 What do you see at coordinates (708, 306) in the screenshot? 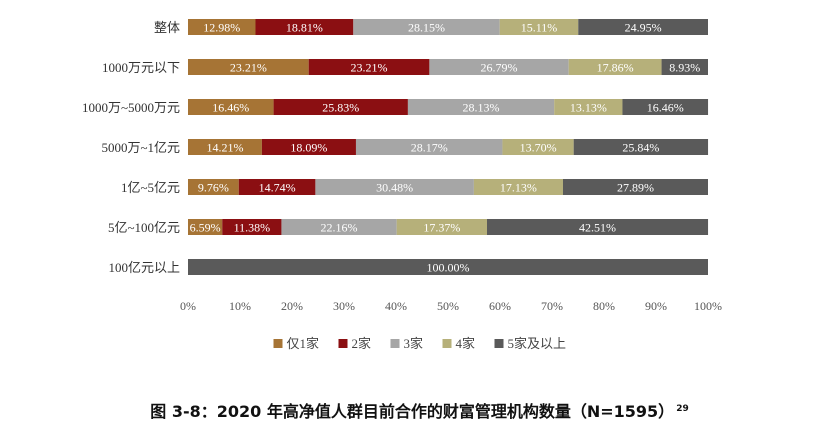
I see `x-tick-label: 100%` at bounding box center [708, 306].